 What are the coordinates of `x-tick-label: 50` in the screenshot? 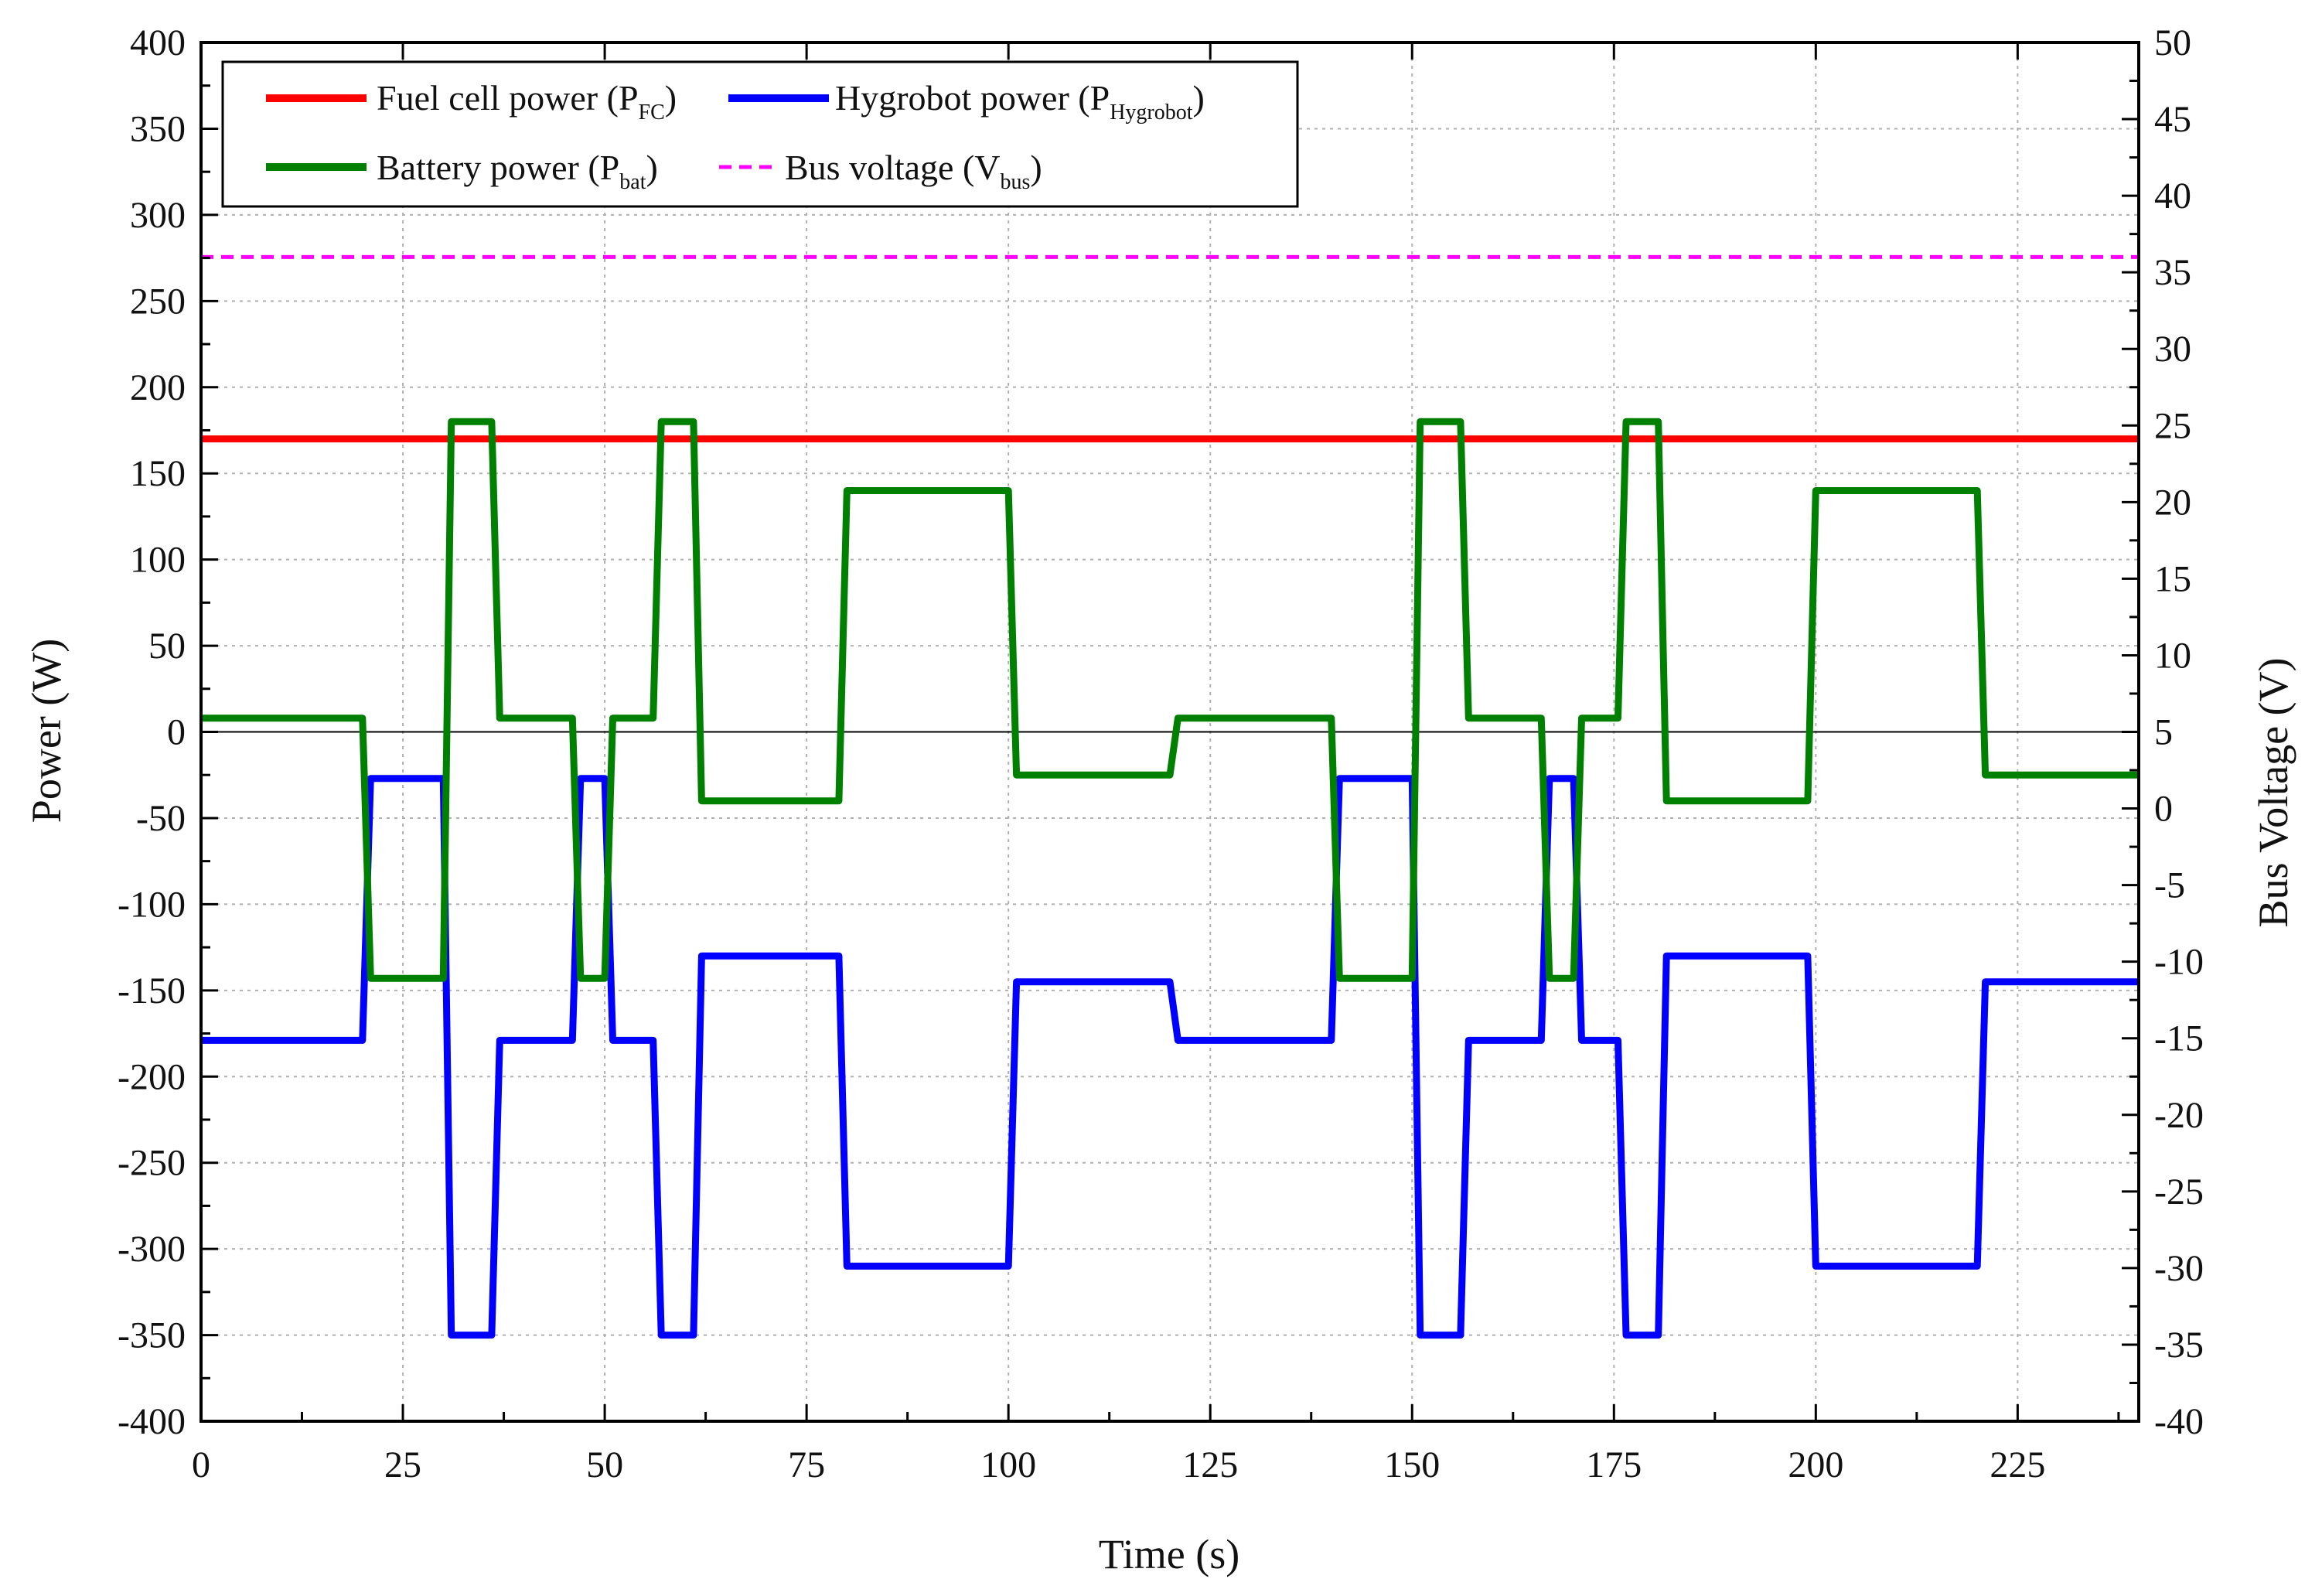 It's located at (604, 1464).